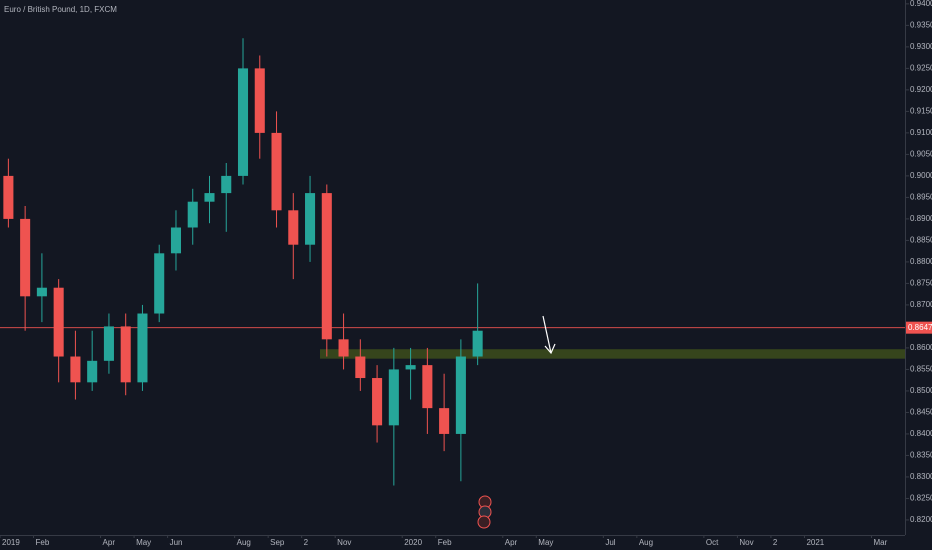 The image size is (932, 550). What do you see at coordinates (921, 89) in the screenshot?
I see `y-tick-label: 0.92000` at bounding box center [921, 89].